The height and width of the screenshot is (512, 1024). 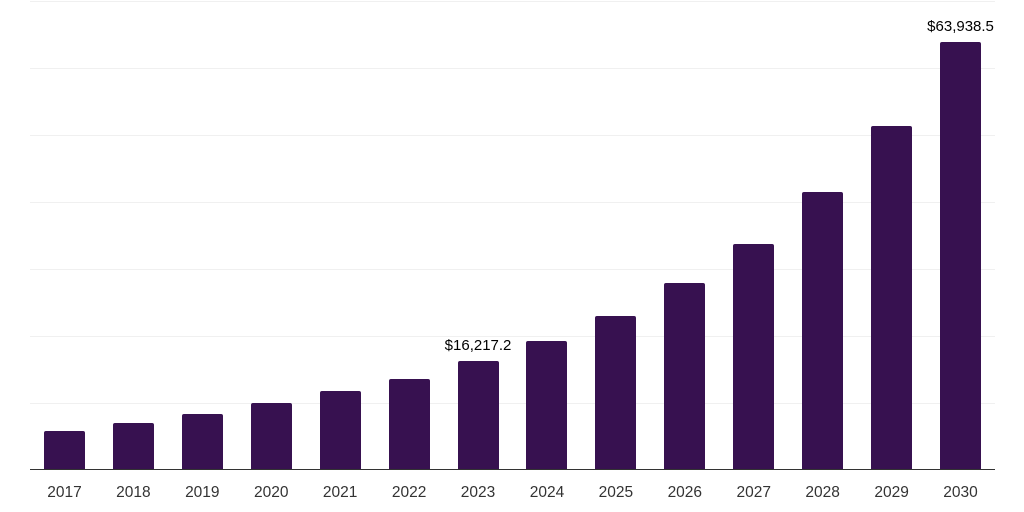 I want to click on bar-2025, so click(x=616, y=392).